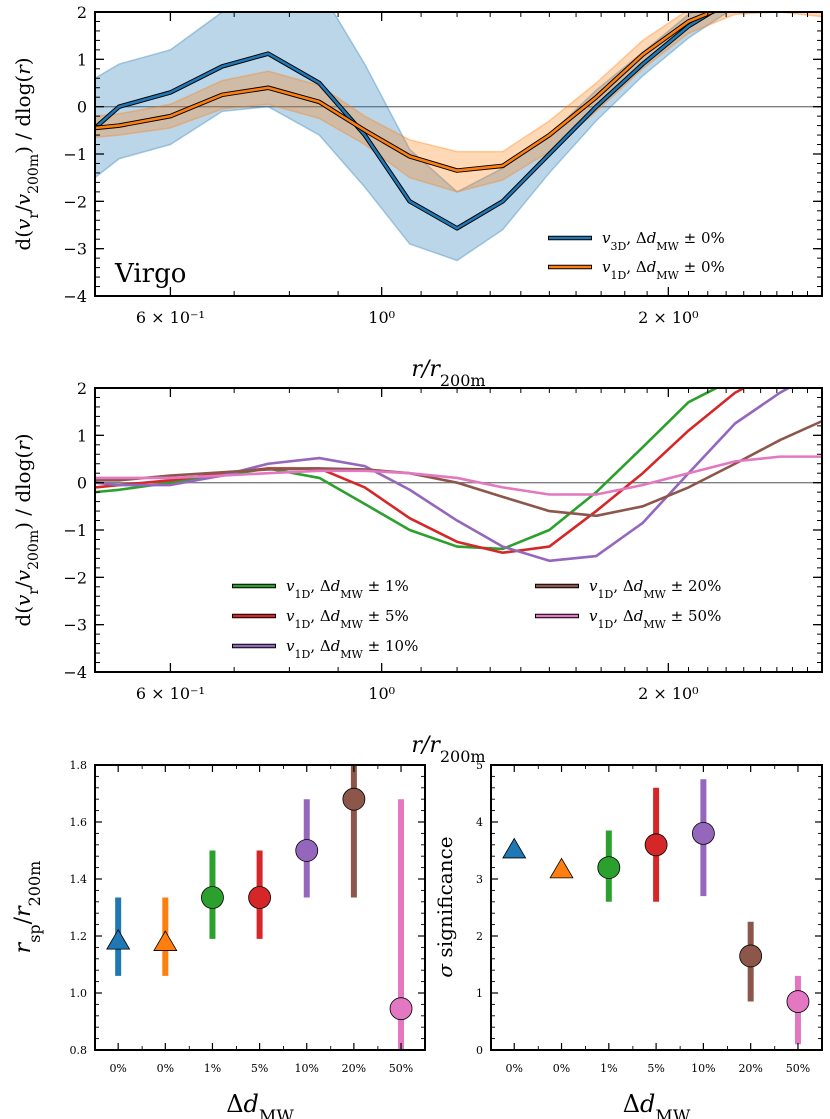  I want to click on top-ylabel: d(vr/v200m) / dlog(r), so click(26, 153).